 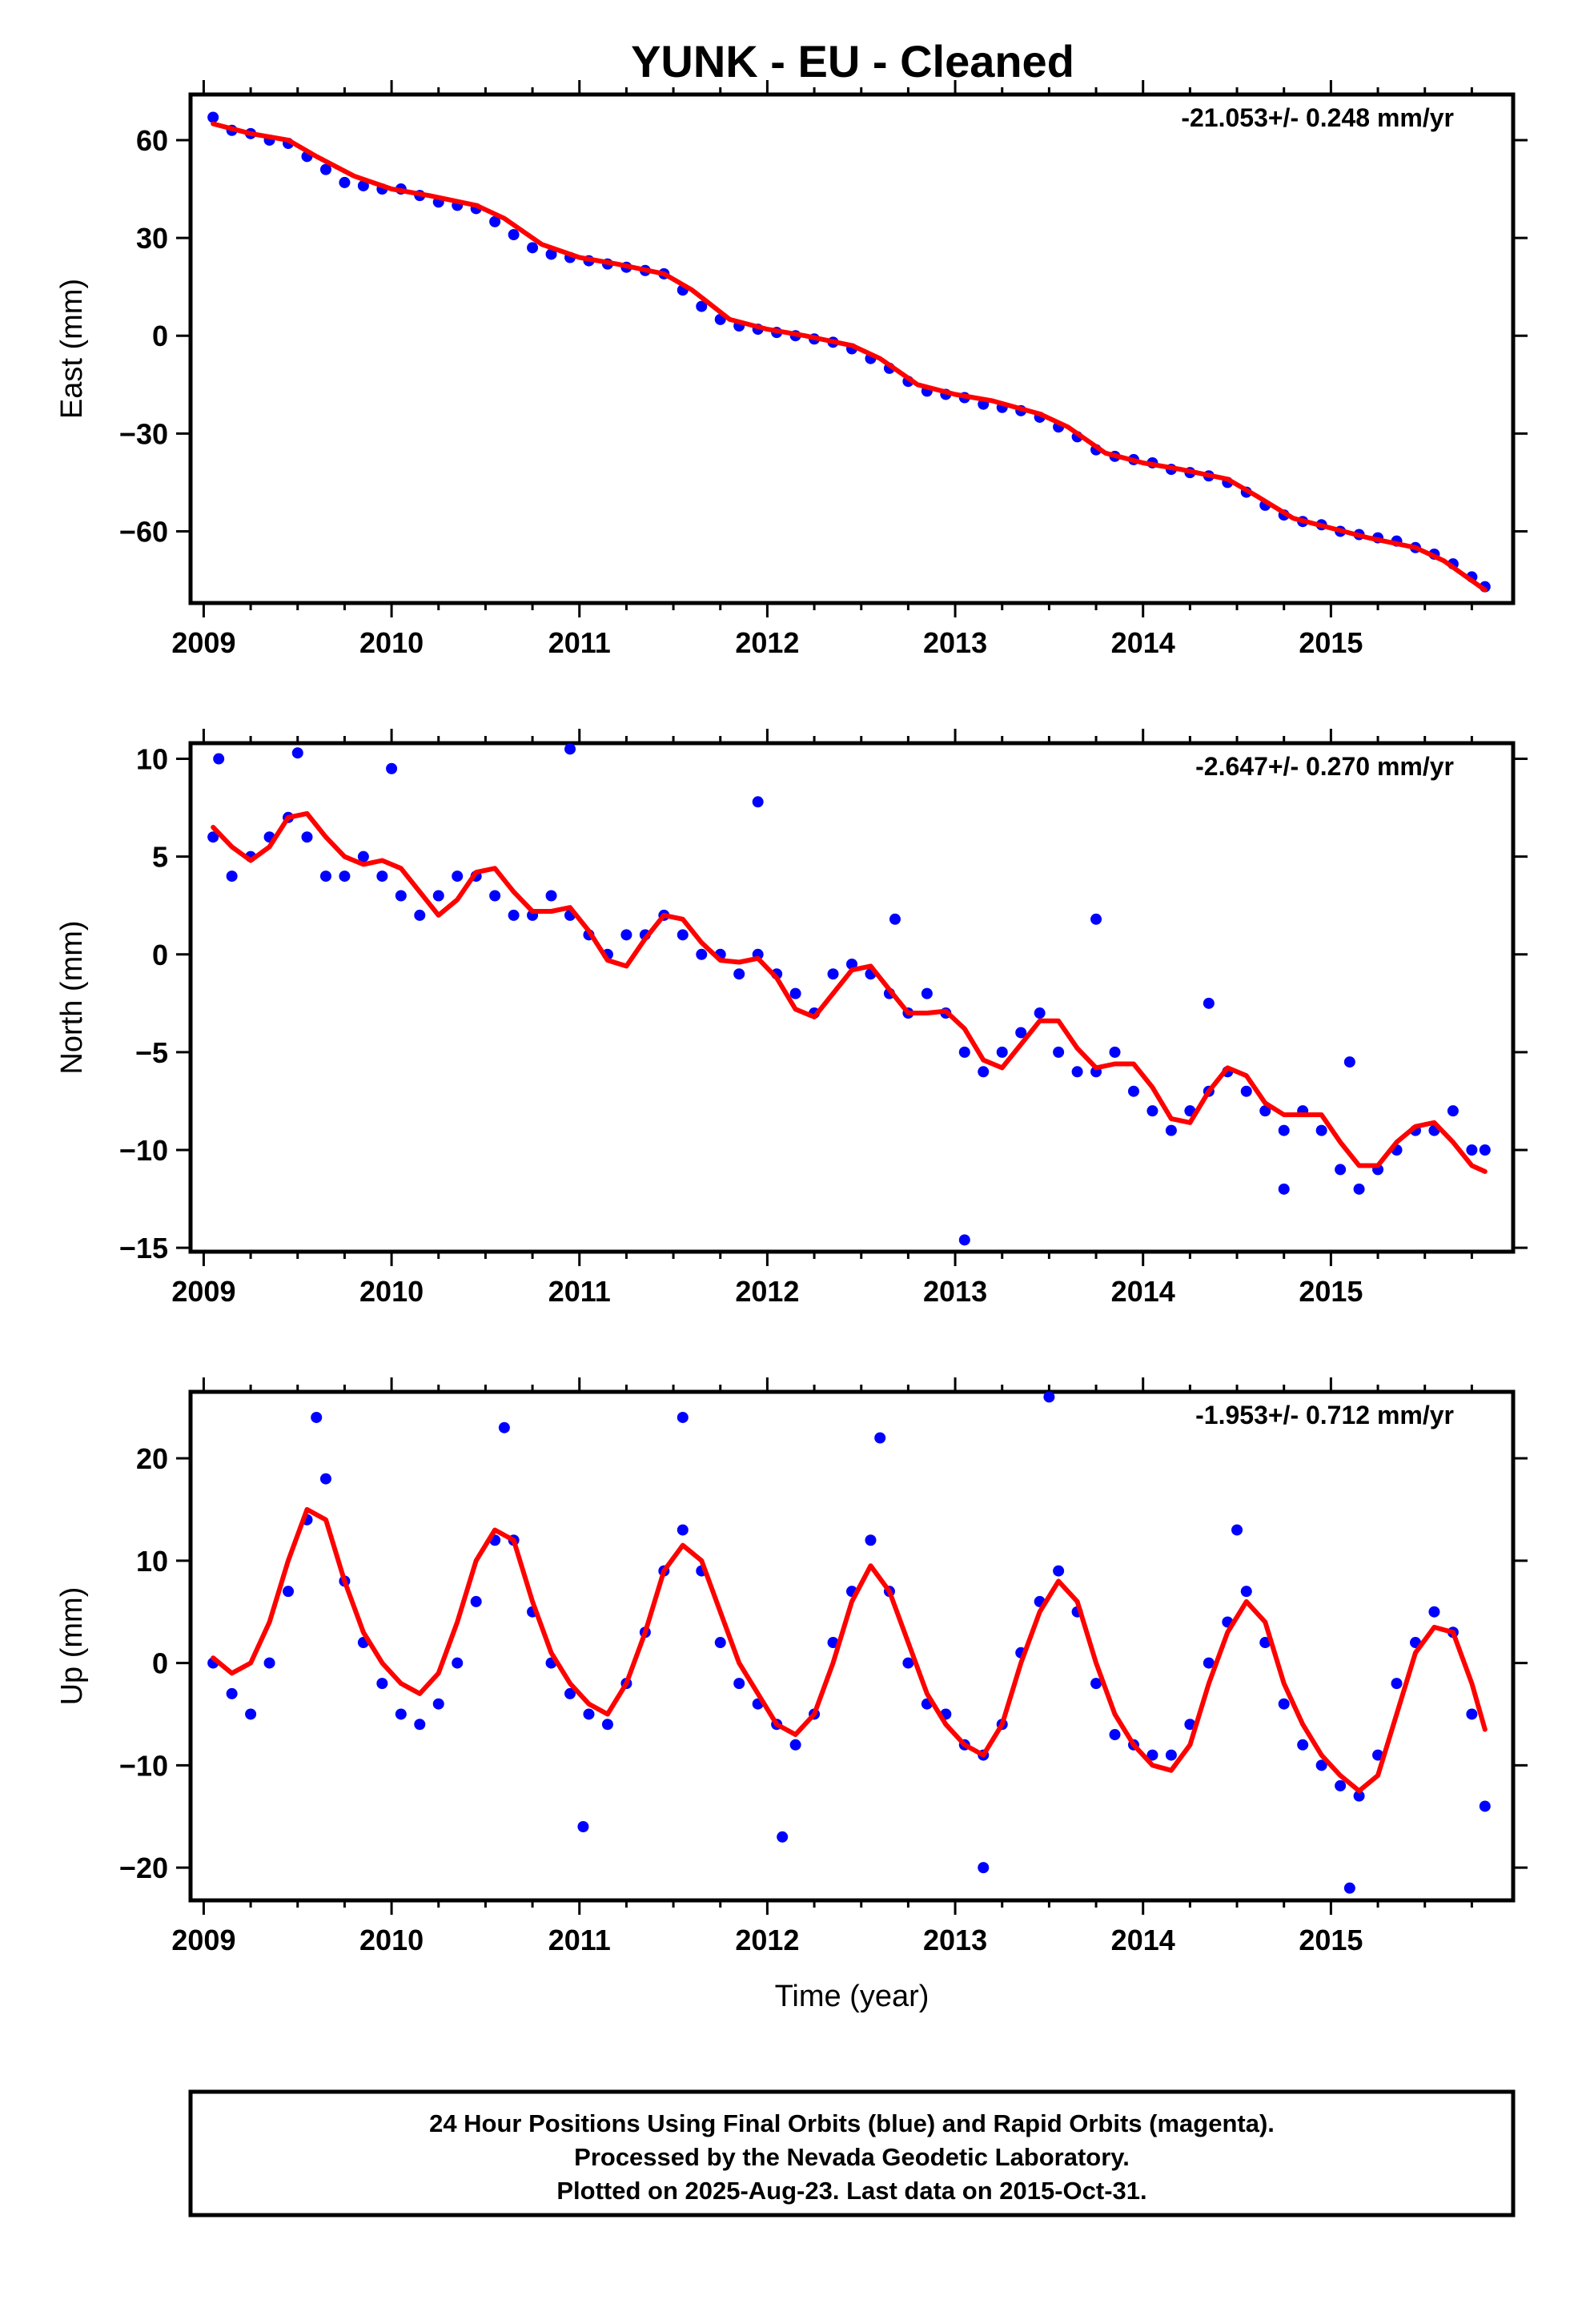 What do you see at coordinates (579, 1291) in the screenshot?
I see `north-x-tick-label: 2011` at bounding box center [579, 1291].